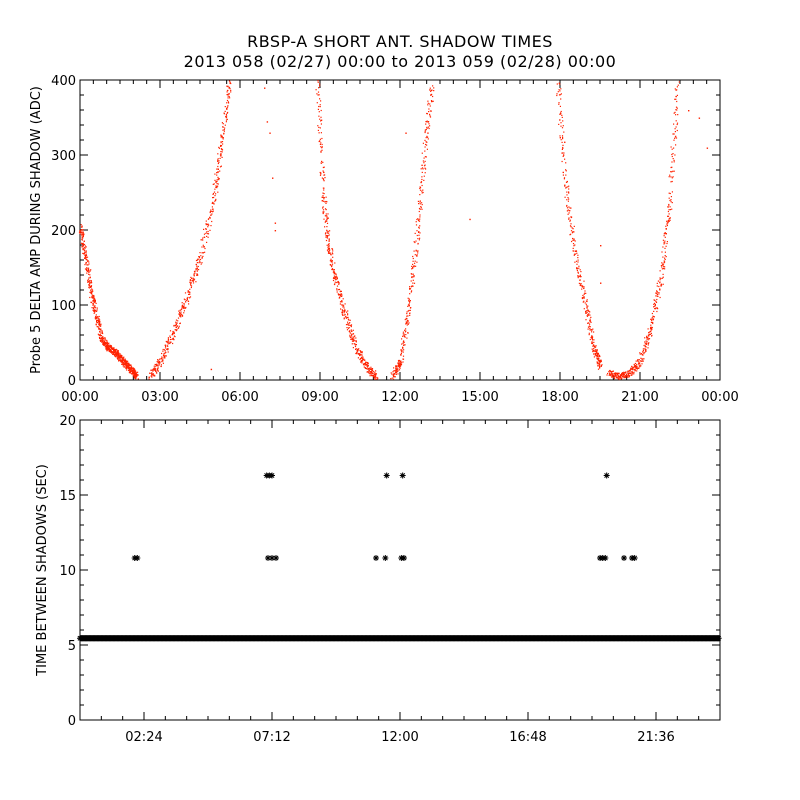 This screenshot has width=800, height=800. I want to click on chart-title: RBSP-A SHORT ANT. SHADOW TIMES, so click(400, 41).